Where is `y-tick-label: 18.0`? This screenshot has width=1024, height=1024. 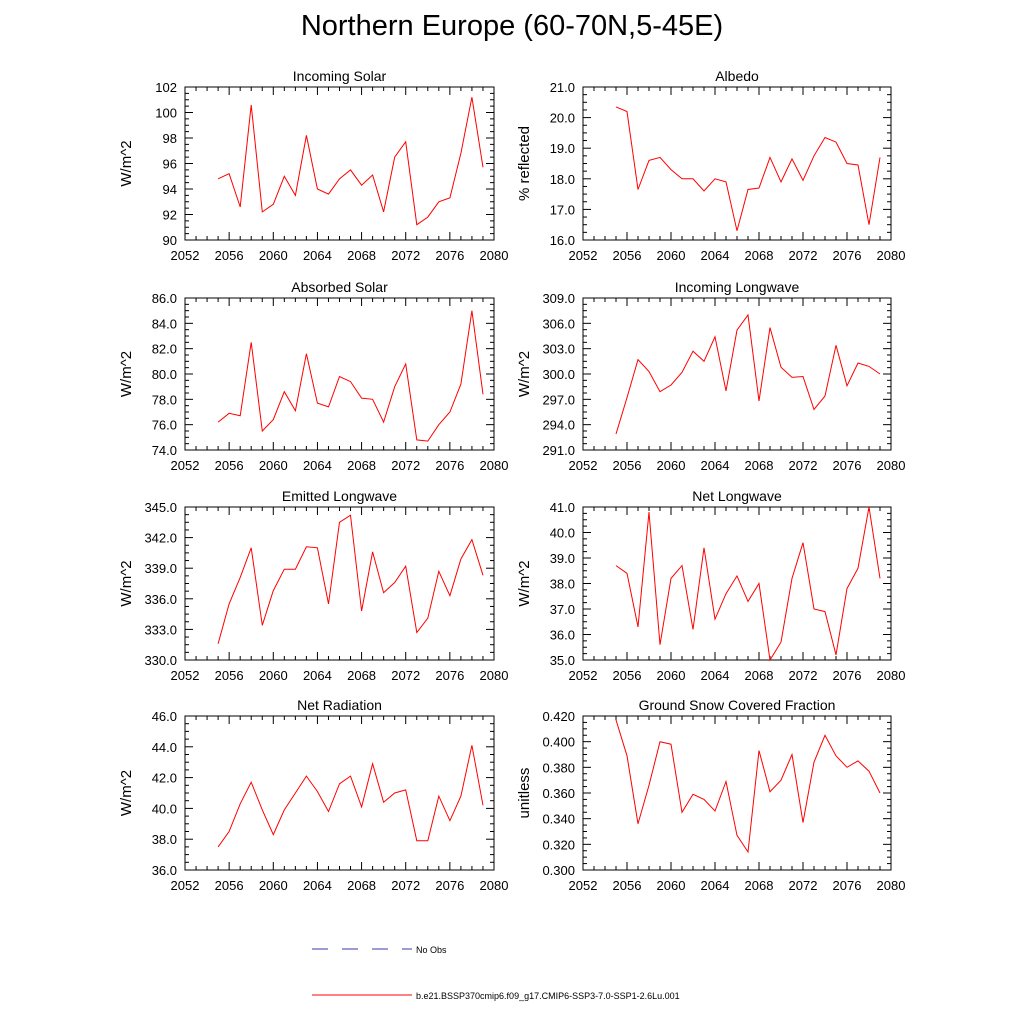
y-tick-label: 18.0 is located at coordinates (562, 179).